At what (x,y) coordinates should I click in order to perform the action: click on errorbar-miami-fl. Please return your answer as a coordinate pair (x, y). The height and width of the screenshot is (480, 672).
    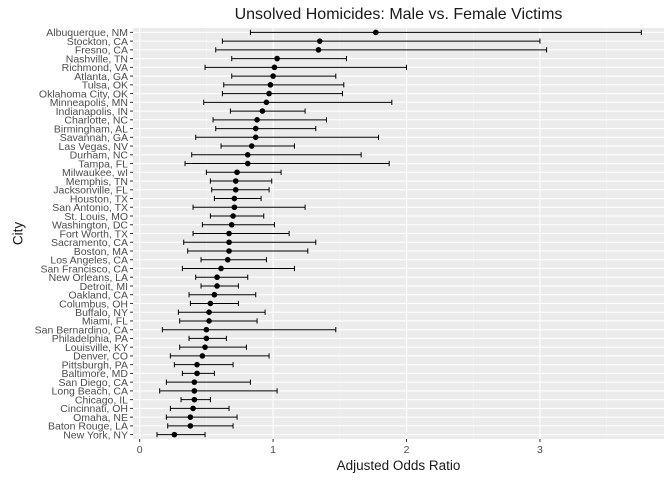
    Looking at the image, I should click on (218, 321).